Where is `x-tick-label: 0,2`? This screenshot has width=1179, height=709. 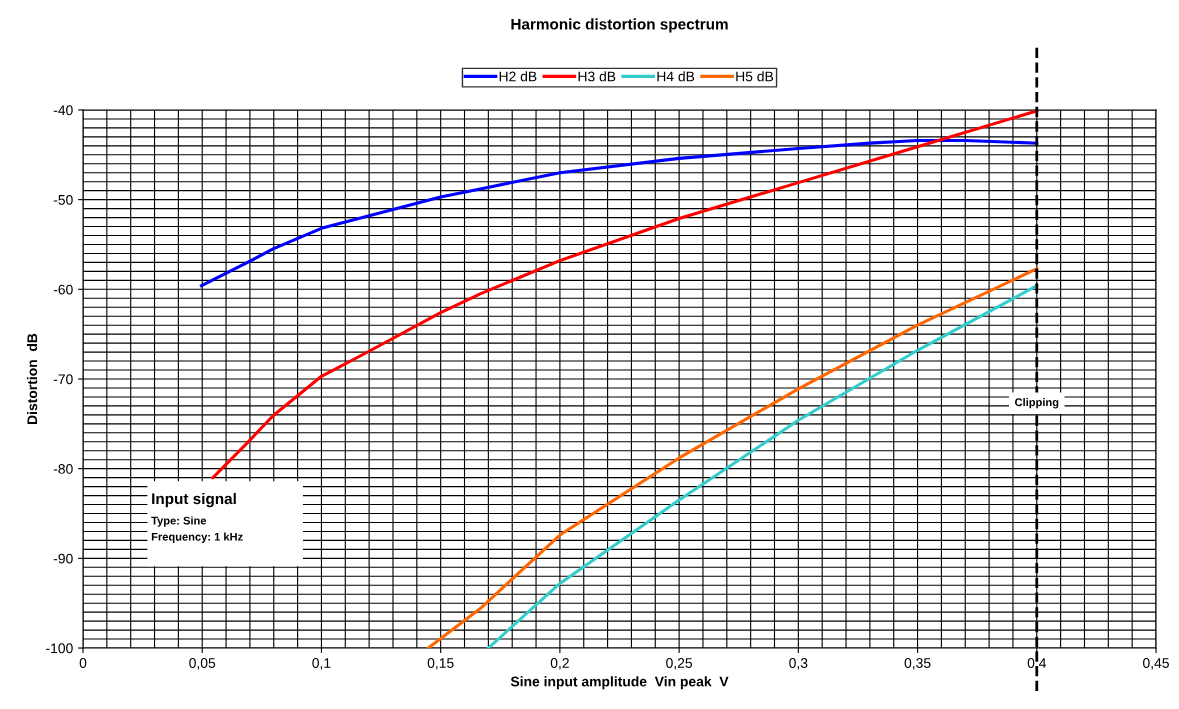 x-tick-label: 0,2 is located at coordinates (559, 664).